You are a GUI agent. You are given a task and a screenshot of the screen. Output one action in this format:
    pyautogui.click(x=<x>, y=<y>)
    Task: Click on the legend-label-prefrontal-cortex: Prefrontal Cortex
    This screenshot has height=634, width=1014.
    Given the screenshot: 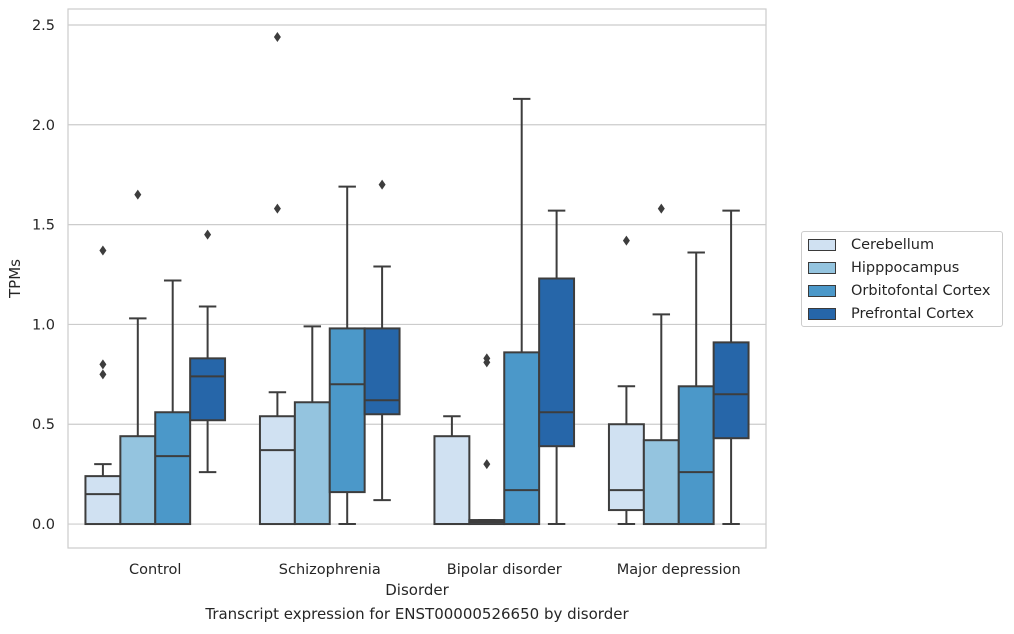 What is the action you would take?
    pyautogui.click(x=912, y=314)
    